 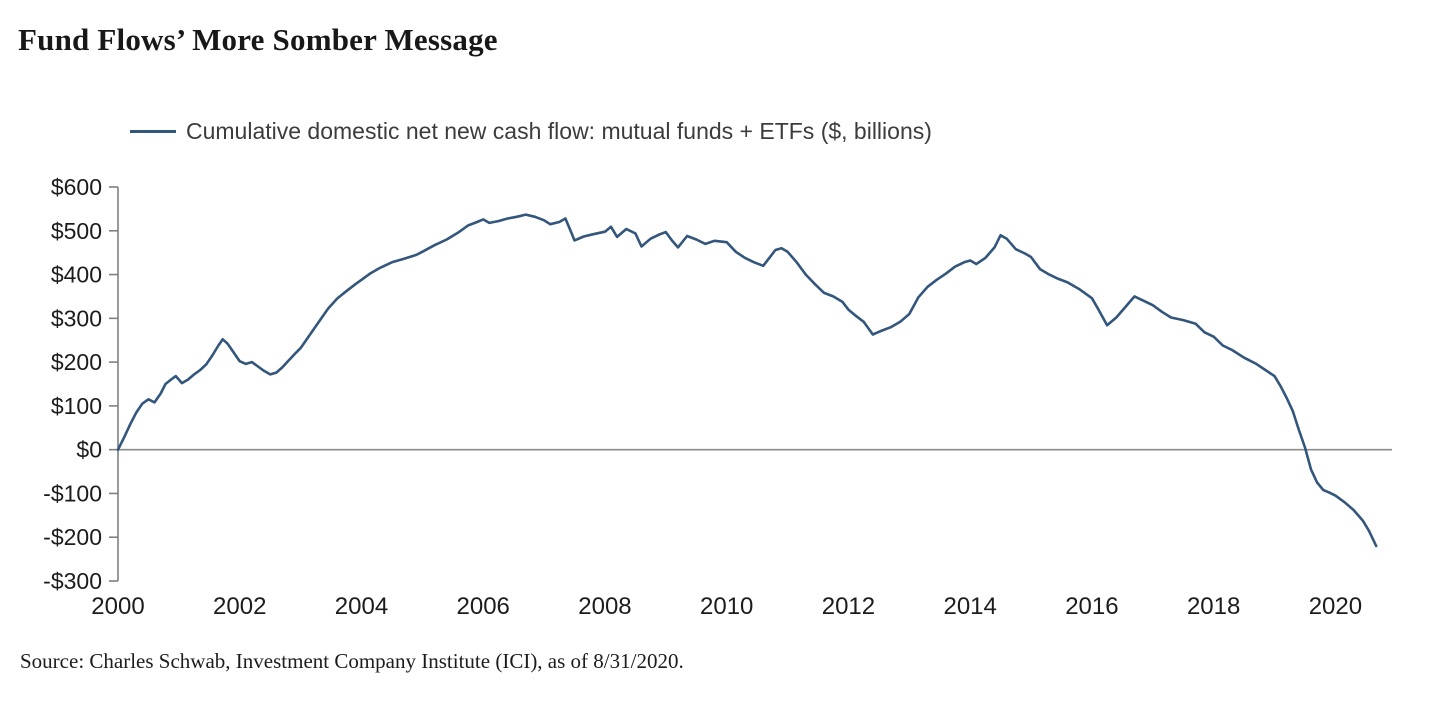 I want to click on x-tick-label: 2006, so click(x=483, y=606).